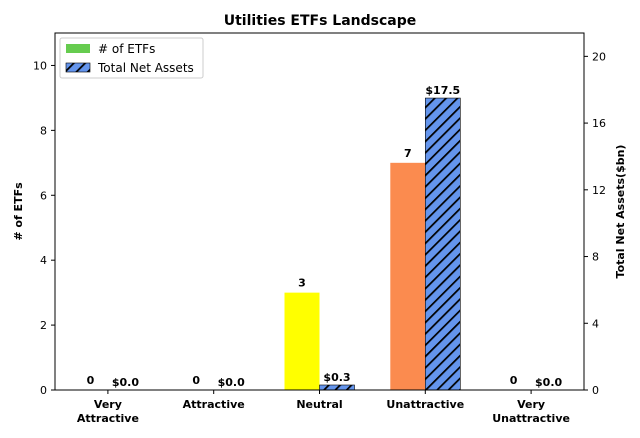 The image size is (640, 438). I want to click on y2-axis-label: Total Net Assets($bn), so click(620, 212).